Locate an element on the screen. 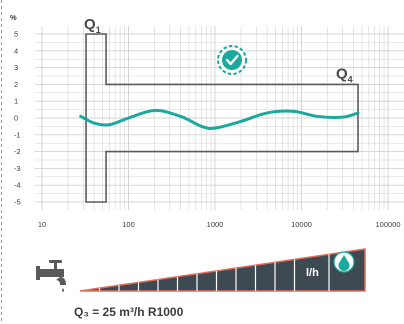 This screenshot has height=324, width=404. y-tick-label: -4 is located at coordinates (17, 185).